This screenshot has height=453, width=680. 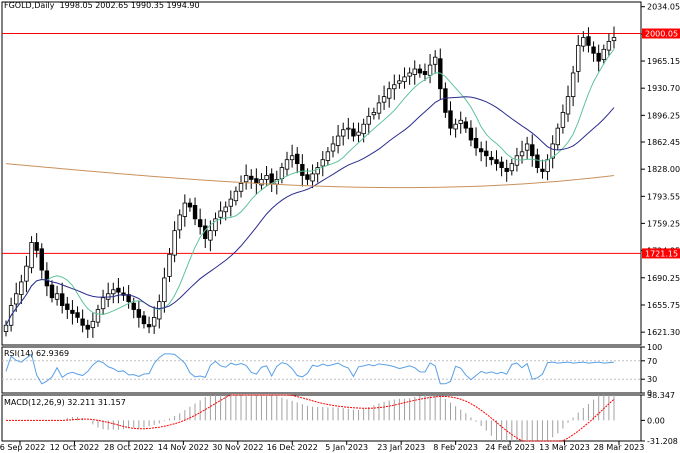 I want to click on macd-tick-label: 0.00, so click(x=656, y=420).